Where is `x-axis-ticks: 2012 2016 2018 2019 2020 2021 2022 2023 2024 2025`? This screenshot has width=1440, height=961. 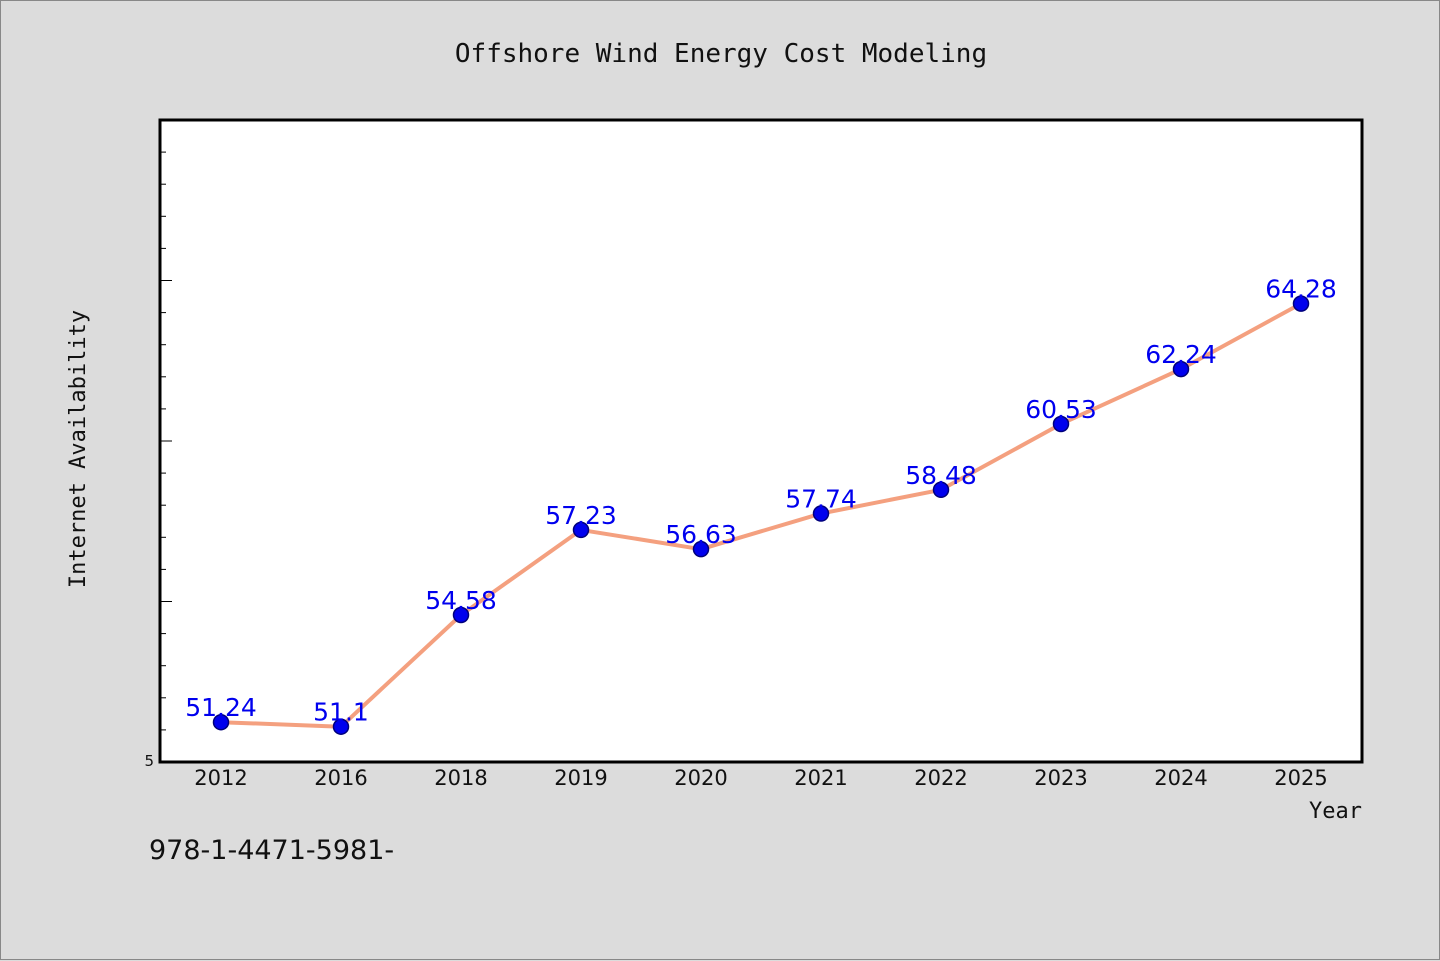
x-axis-ticks: 2012 2016 2018 2019 2020 2021 2022 2023 2024 2025 is located at coordinates (760, 778).